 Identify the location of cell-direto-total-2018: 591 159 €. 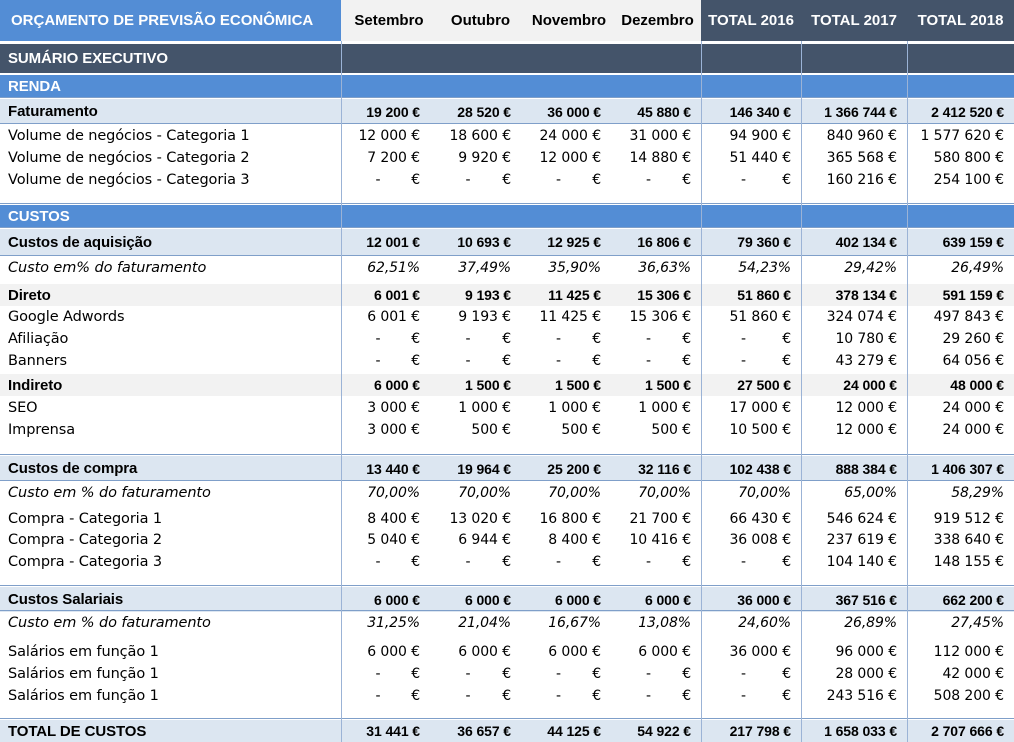
(973, 295).